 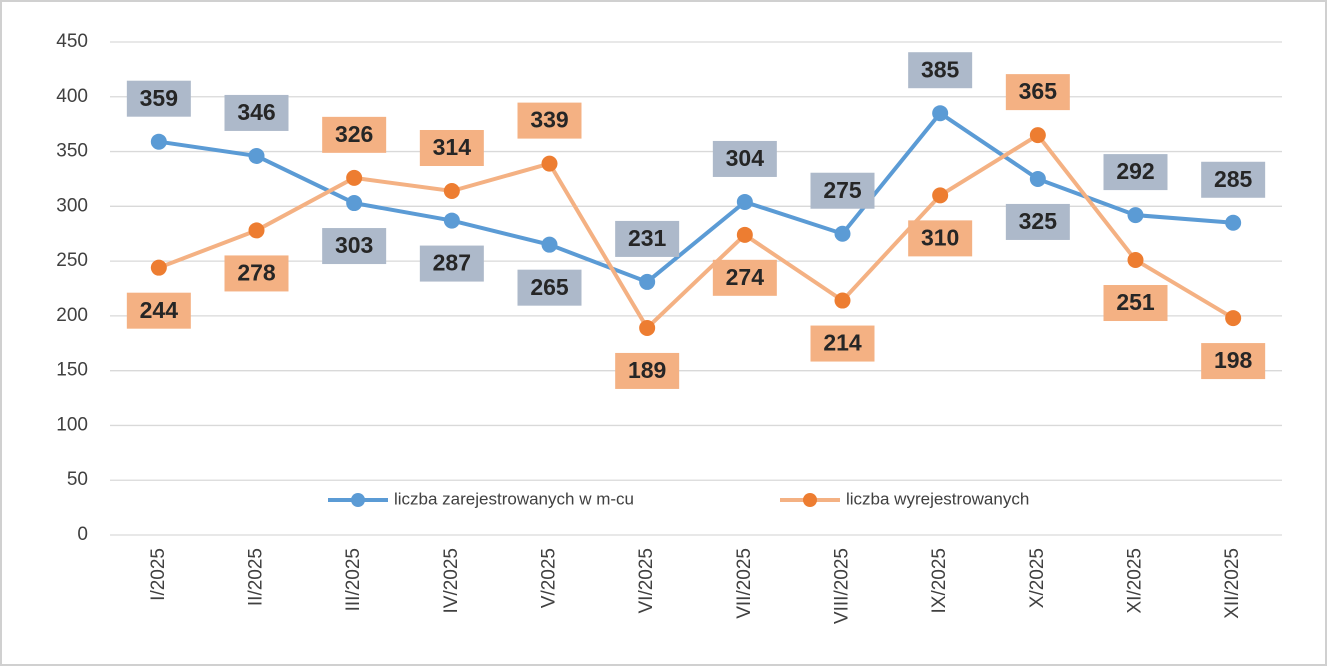 What do you see at coordinates (1135, 581) in the screenshot?
I see `x-tick-label: XI/2025` at bounding box center [1135, 581].